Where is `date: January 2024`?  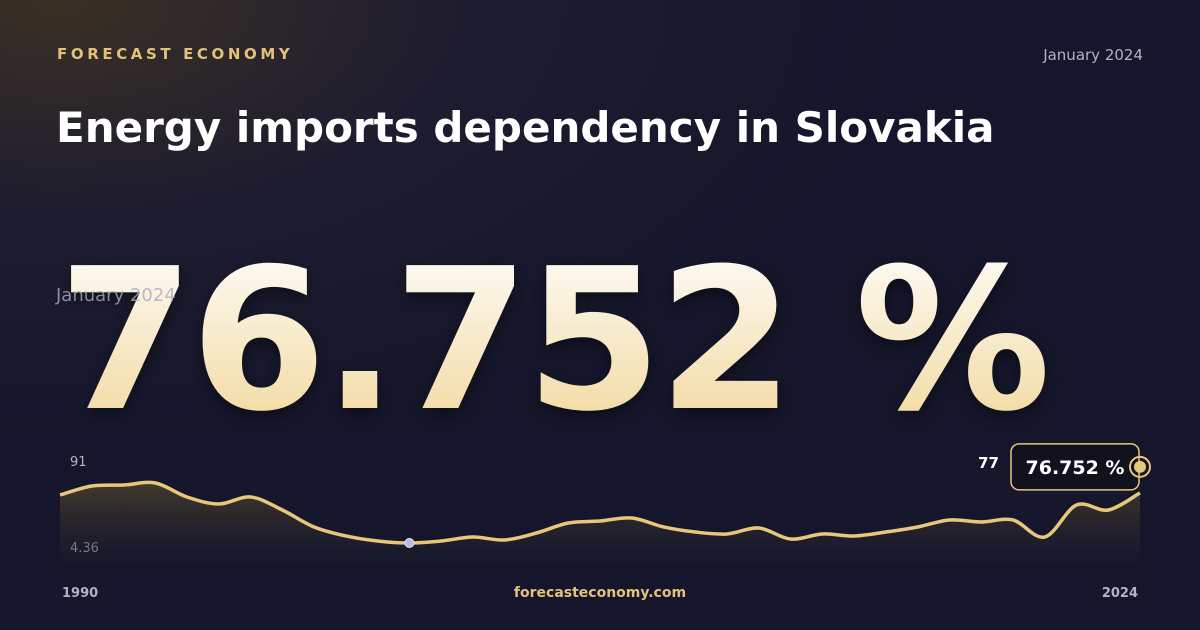
date: January 2024 is located at coordinates (1092, 55).